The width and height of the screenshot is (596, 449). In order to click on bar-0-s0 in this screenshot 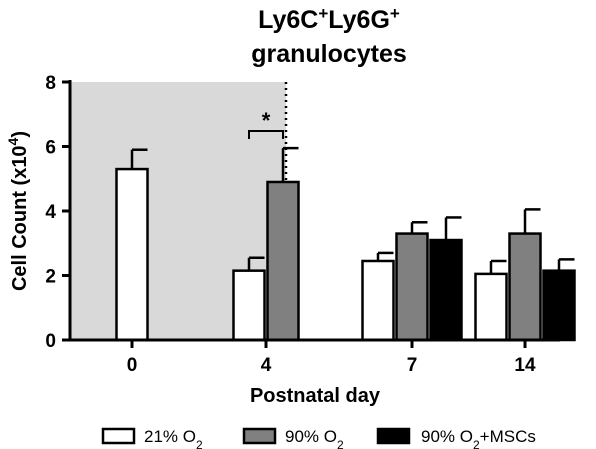, I will do `click(132, 254)`.